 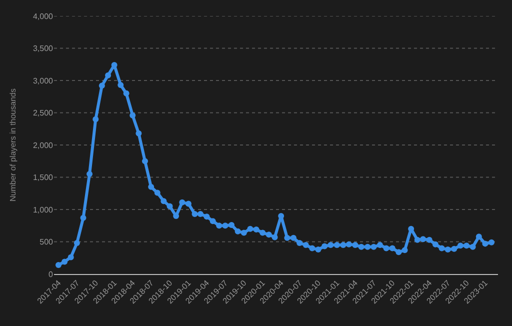 I want to click on y-axis-title: Number of players in thousands, so click(x=13, y=145).